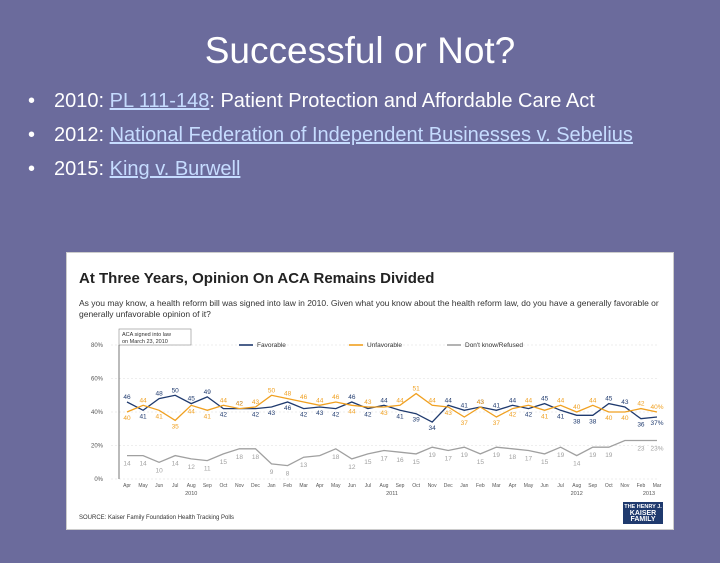 This screenshot has height=563, width=720. I want to click on logo-line: KAISER, so click(643, 513).